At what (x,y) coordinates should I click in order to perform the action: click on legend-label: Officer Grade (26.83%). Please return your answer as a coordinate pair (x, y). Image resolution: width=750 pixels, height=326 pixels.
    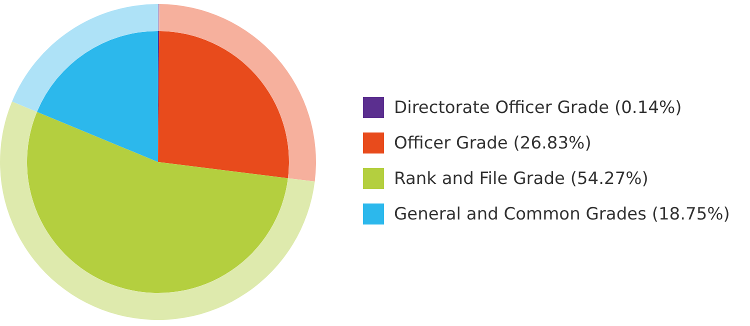
    Looking at the image, I should click on (493, 144).